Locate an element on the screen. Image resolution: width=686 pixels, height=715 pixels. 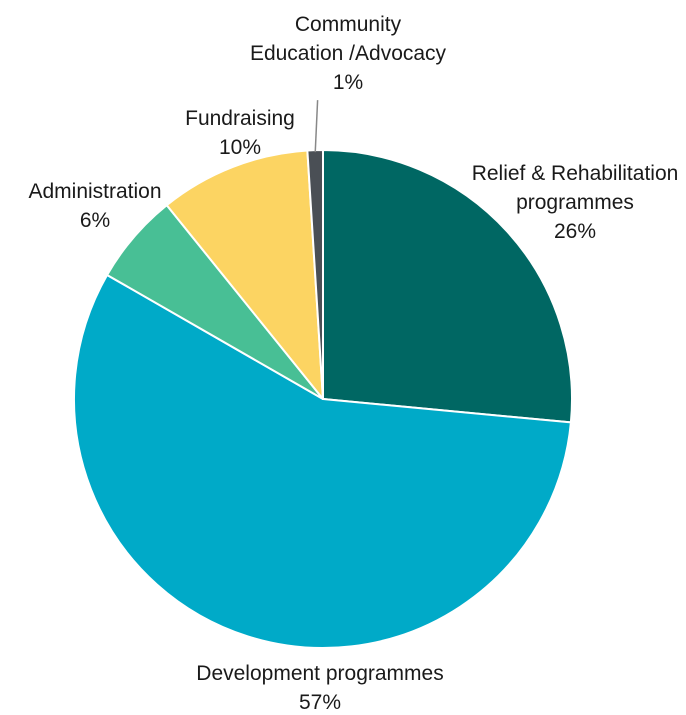
slice-label-3: Fundraising 10% is located at coordinates (240, 133).